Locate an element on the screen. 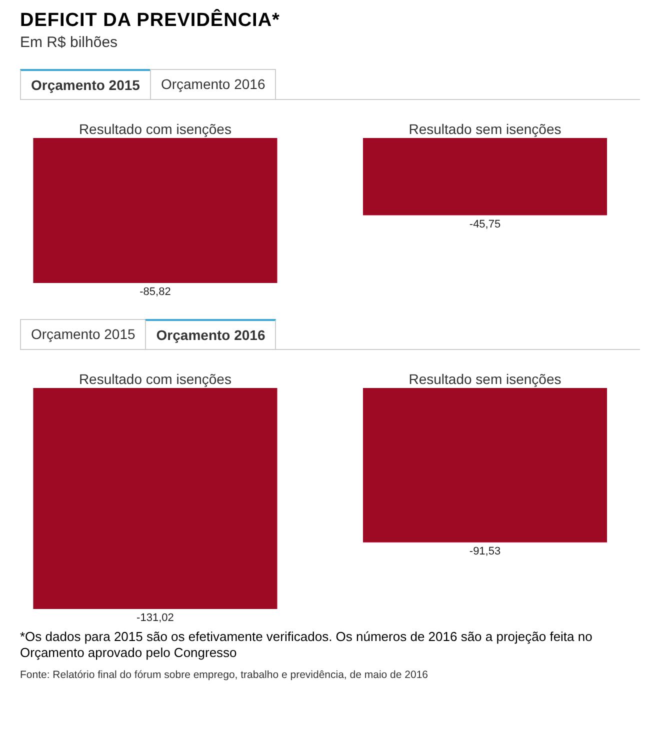 This screenshot has width=659, height=742. source-note: Fonte: Relatório final do fórum sobre emprego, trabalho e previdência, de maio de 2016 is located at coordinates (224, 675).